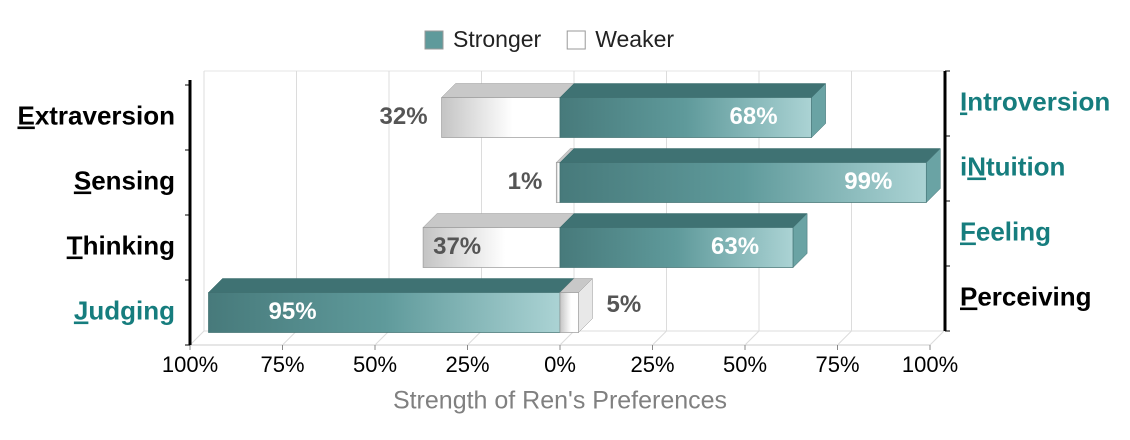 The width and height of the screenshot is (1130, 440). What do you see at coordinates (124, 310) in the screenshot?
I see `category-label: Judging` at bounding box center [124, 310].